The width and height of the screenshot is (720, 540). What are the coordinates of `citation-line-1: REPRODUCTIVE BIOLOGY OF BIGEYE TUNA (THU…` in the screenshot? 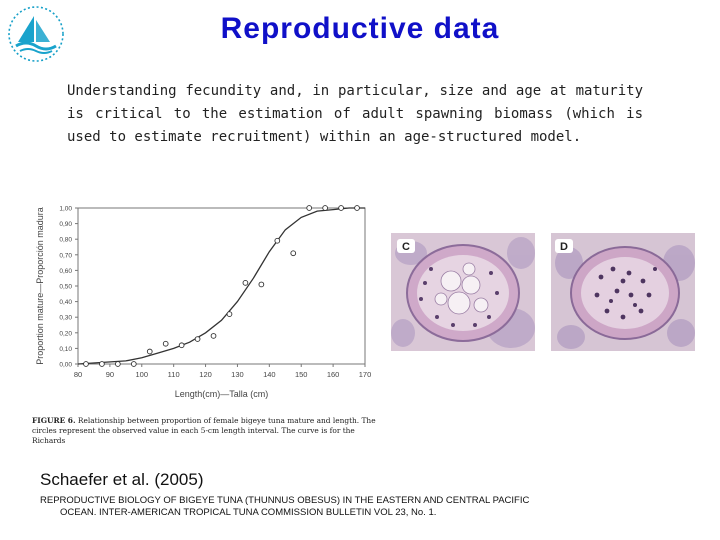 It's located at (285, 500).